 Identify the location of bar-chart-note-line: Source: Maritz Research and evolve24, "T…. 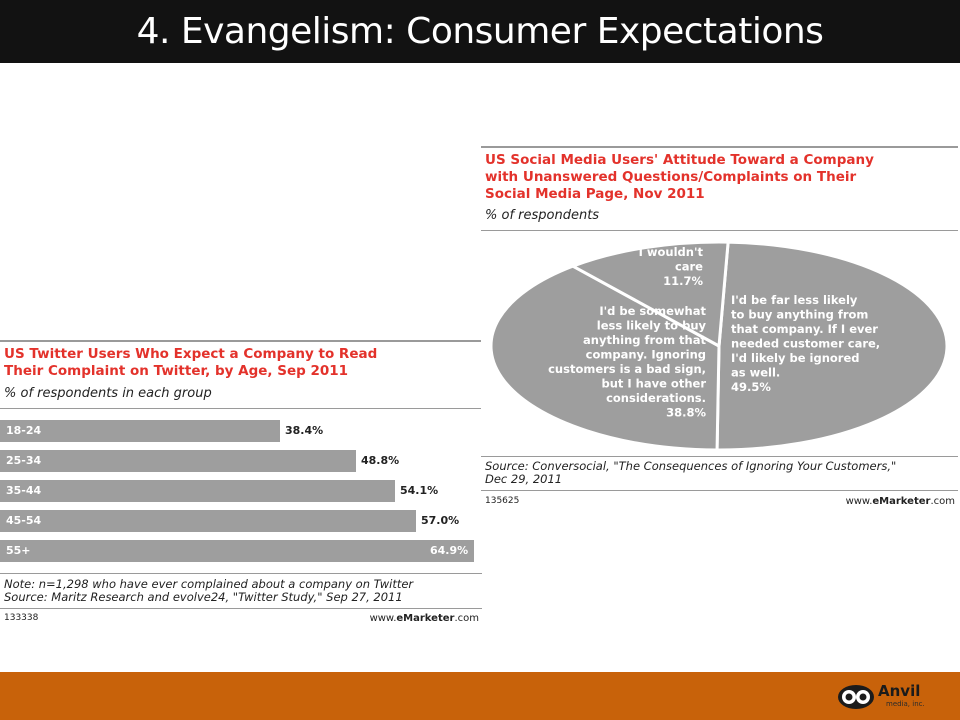
(203, 597).